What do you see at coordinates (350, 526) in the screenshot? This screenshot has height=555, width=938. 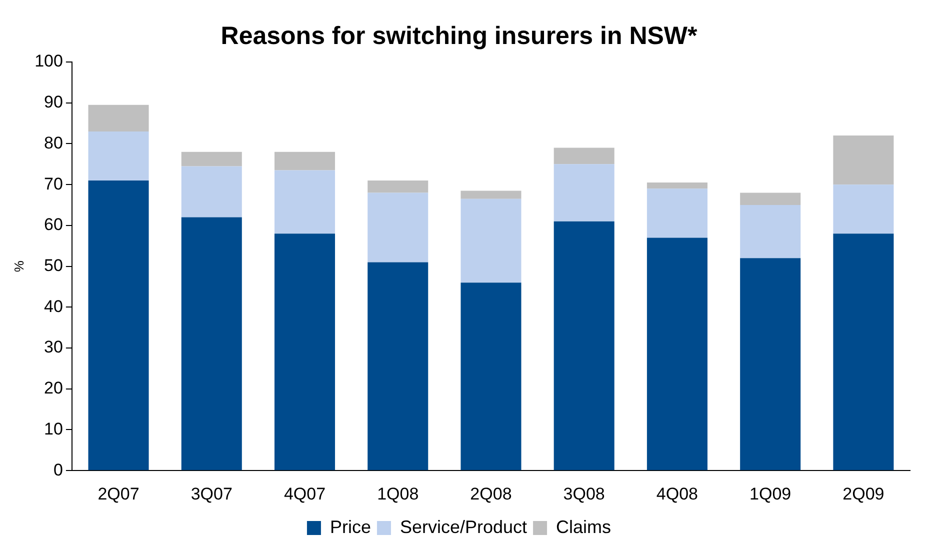 I see `legend-label: Price` at bounding box center [350, 526].